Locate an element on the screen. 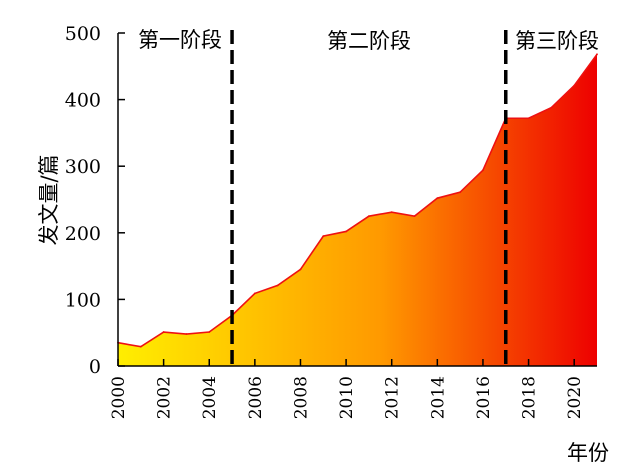 The width and height of the screenshot is (638, 472). phase-label-2: 第二阶段 is located at coordinates (369, 41).